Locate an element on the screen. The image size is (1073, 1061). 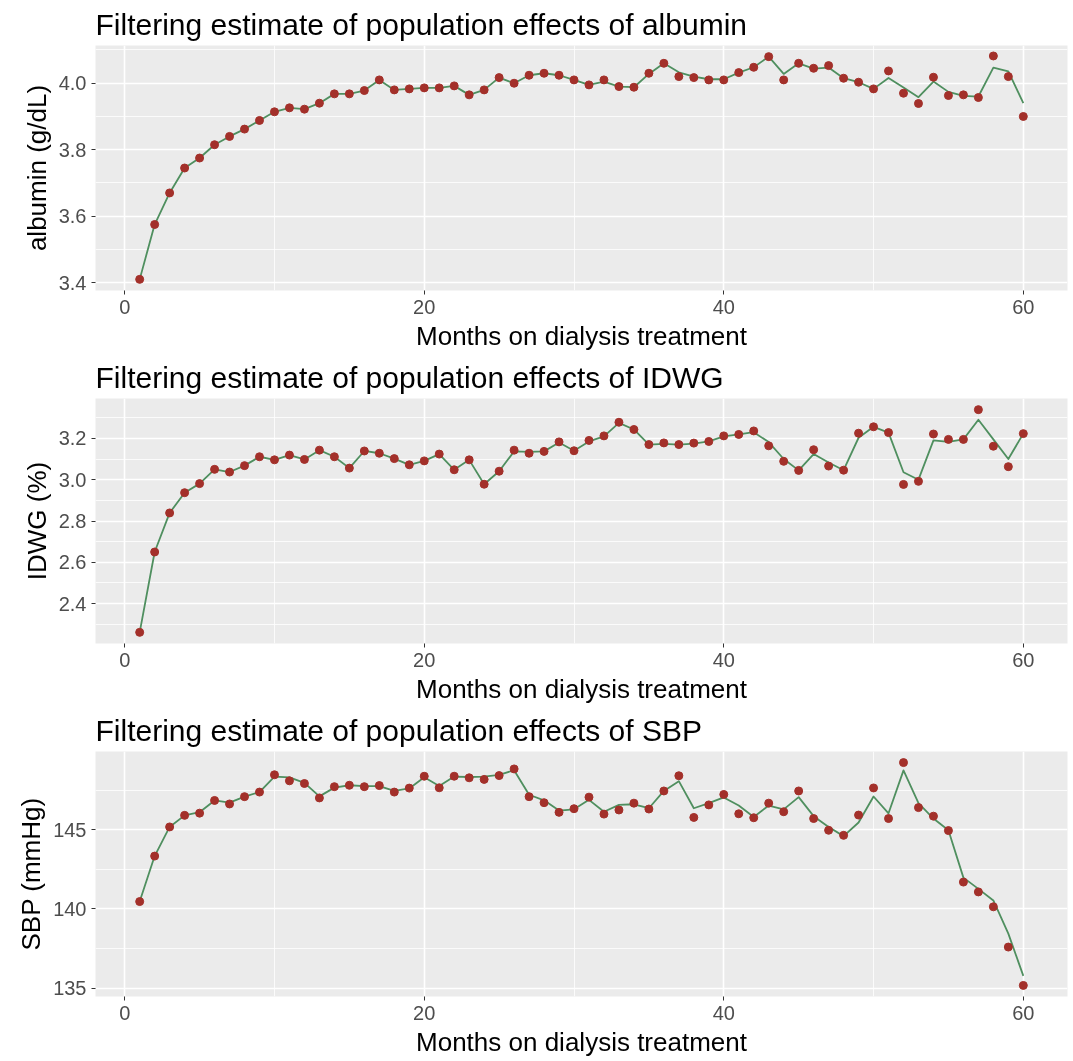
y-tick-label: 135 is located at coordinates (70, 988).